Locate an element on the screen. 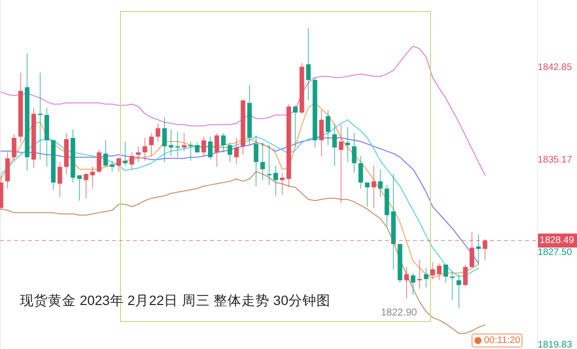 The height and width of the screenshot is (349, 577). countdown: 00:11:20 is located at coordinates (497, 341).